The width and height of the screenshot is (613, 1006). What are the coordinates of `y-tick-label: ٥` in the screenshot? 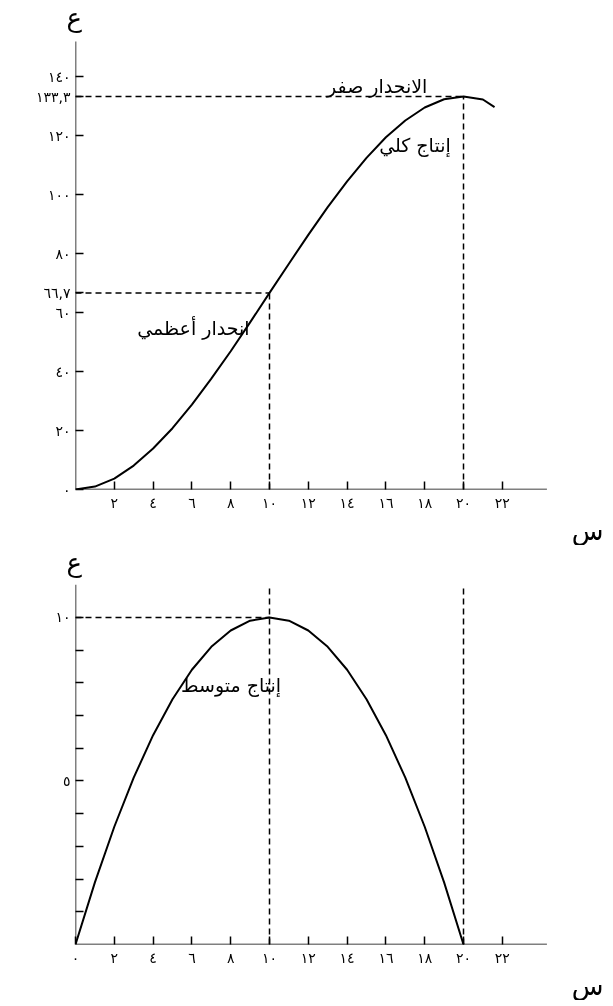 It's located at (66, 780).